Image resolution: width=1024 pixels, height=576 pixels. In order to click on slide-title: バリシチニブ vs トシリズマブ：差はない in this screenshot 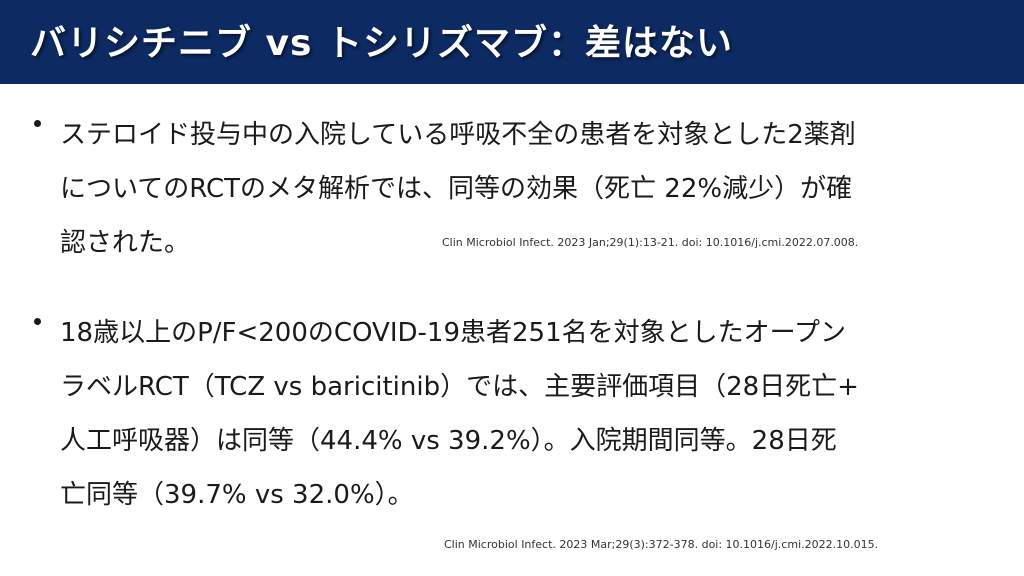, I will do `click(381, 43)`.